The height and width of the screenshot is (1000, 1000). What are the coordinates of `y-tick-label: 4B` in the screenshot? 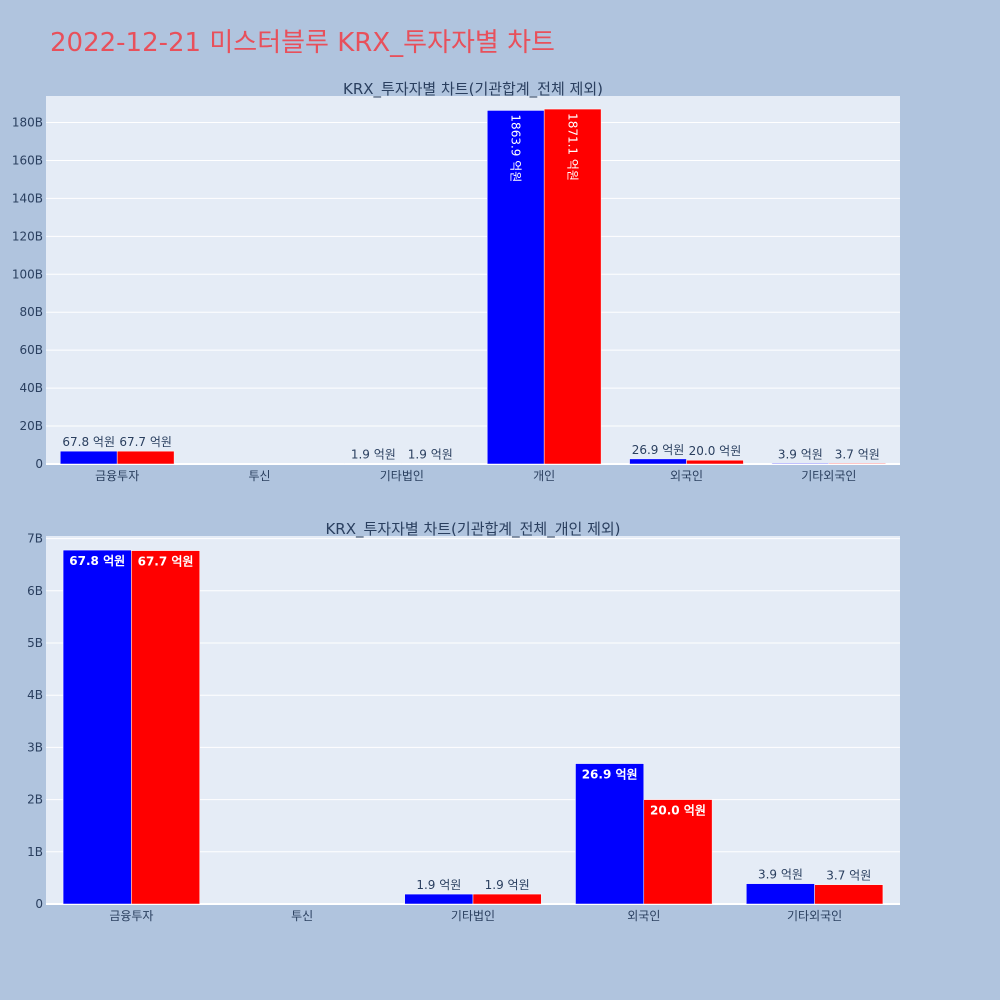 It's located at (35, 695).